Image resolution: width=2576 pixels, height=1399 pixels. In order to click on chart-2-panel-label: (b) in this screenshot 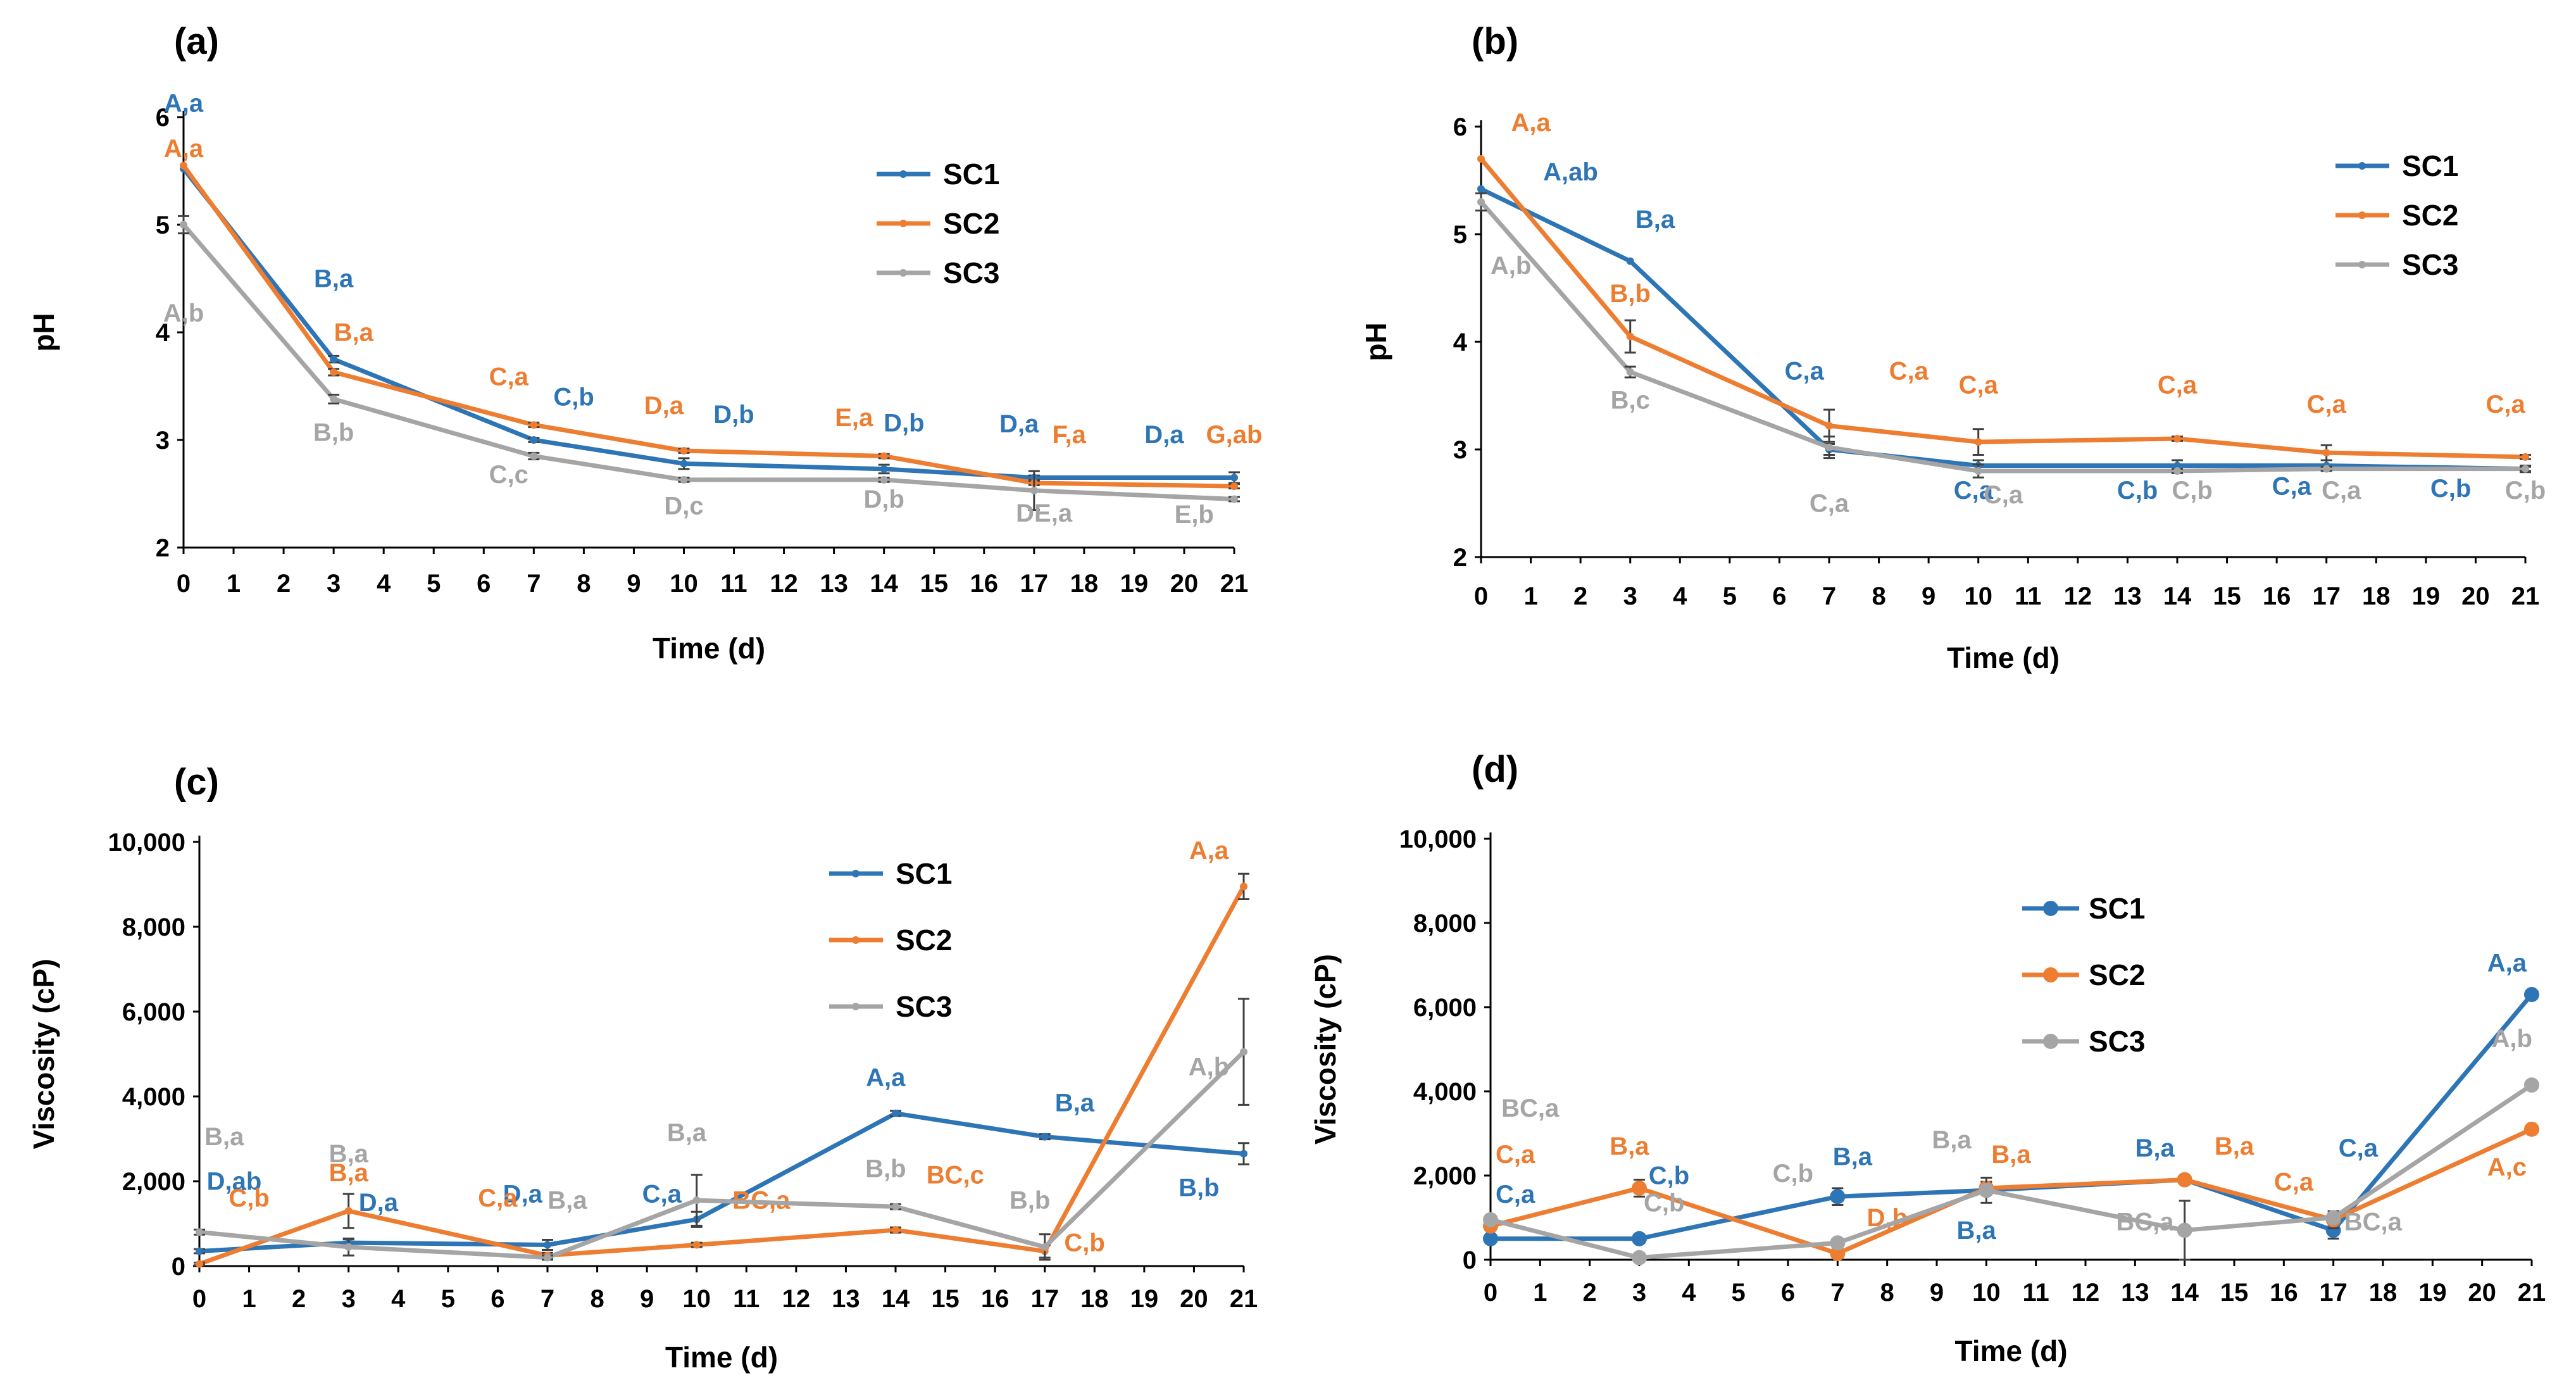, I will do `click(1495, 41)`.